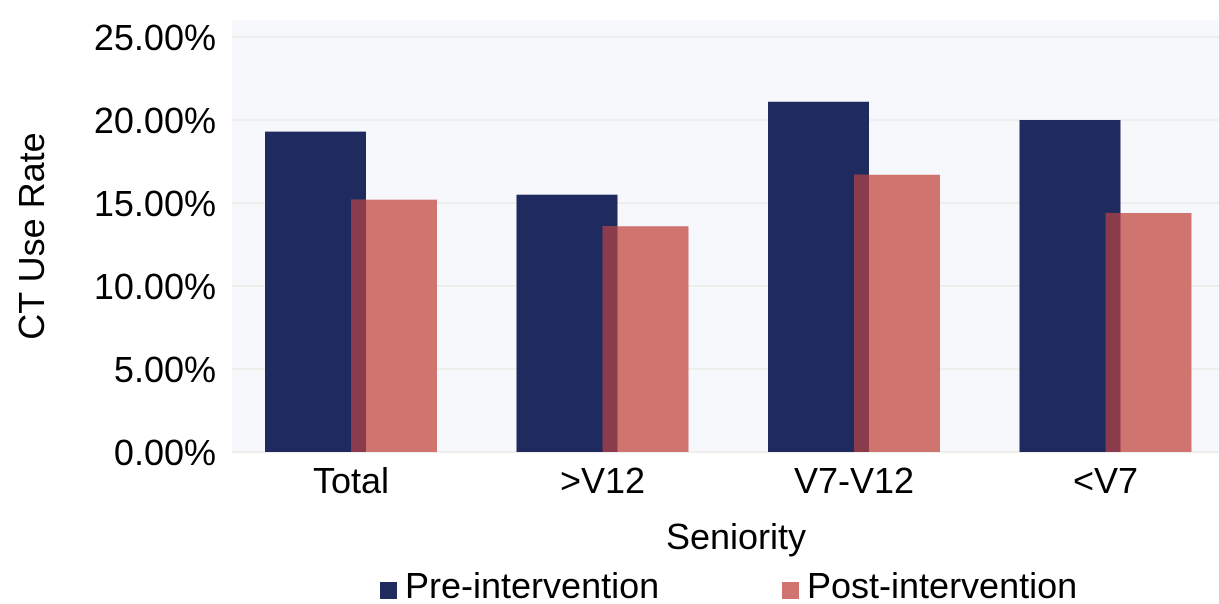 Image resolution: width=1219 pixels, height=604 pixels. What do you see at coordinates (736, 536) in the screenshot?
I see `x-axis-title: Seniority` at bounding box center [736, 536].